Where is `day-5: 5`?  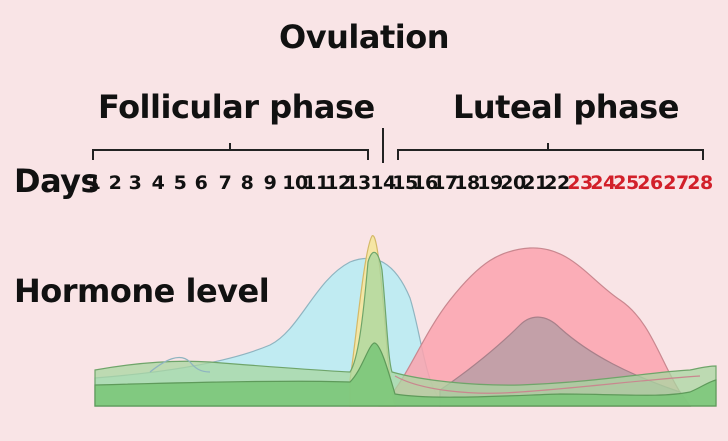 day-5: 5 is located at coordinates (180, 183).